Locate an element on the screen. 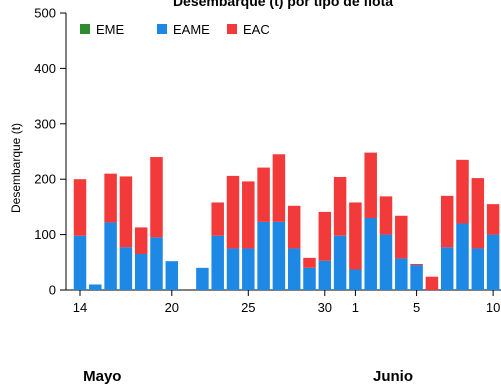 The width and height of the screenshot is (501, 385). y-tick-label: 500 is located at coordinates (45, 13).